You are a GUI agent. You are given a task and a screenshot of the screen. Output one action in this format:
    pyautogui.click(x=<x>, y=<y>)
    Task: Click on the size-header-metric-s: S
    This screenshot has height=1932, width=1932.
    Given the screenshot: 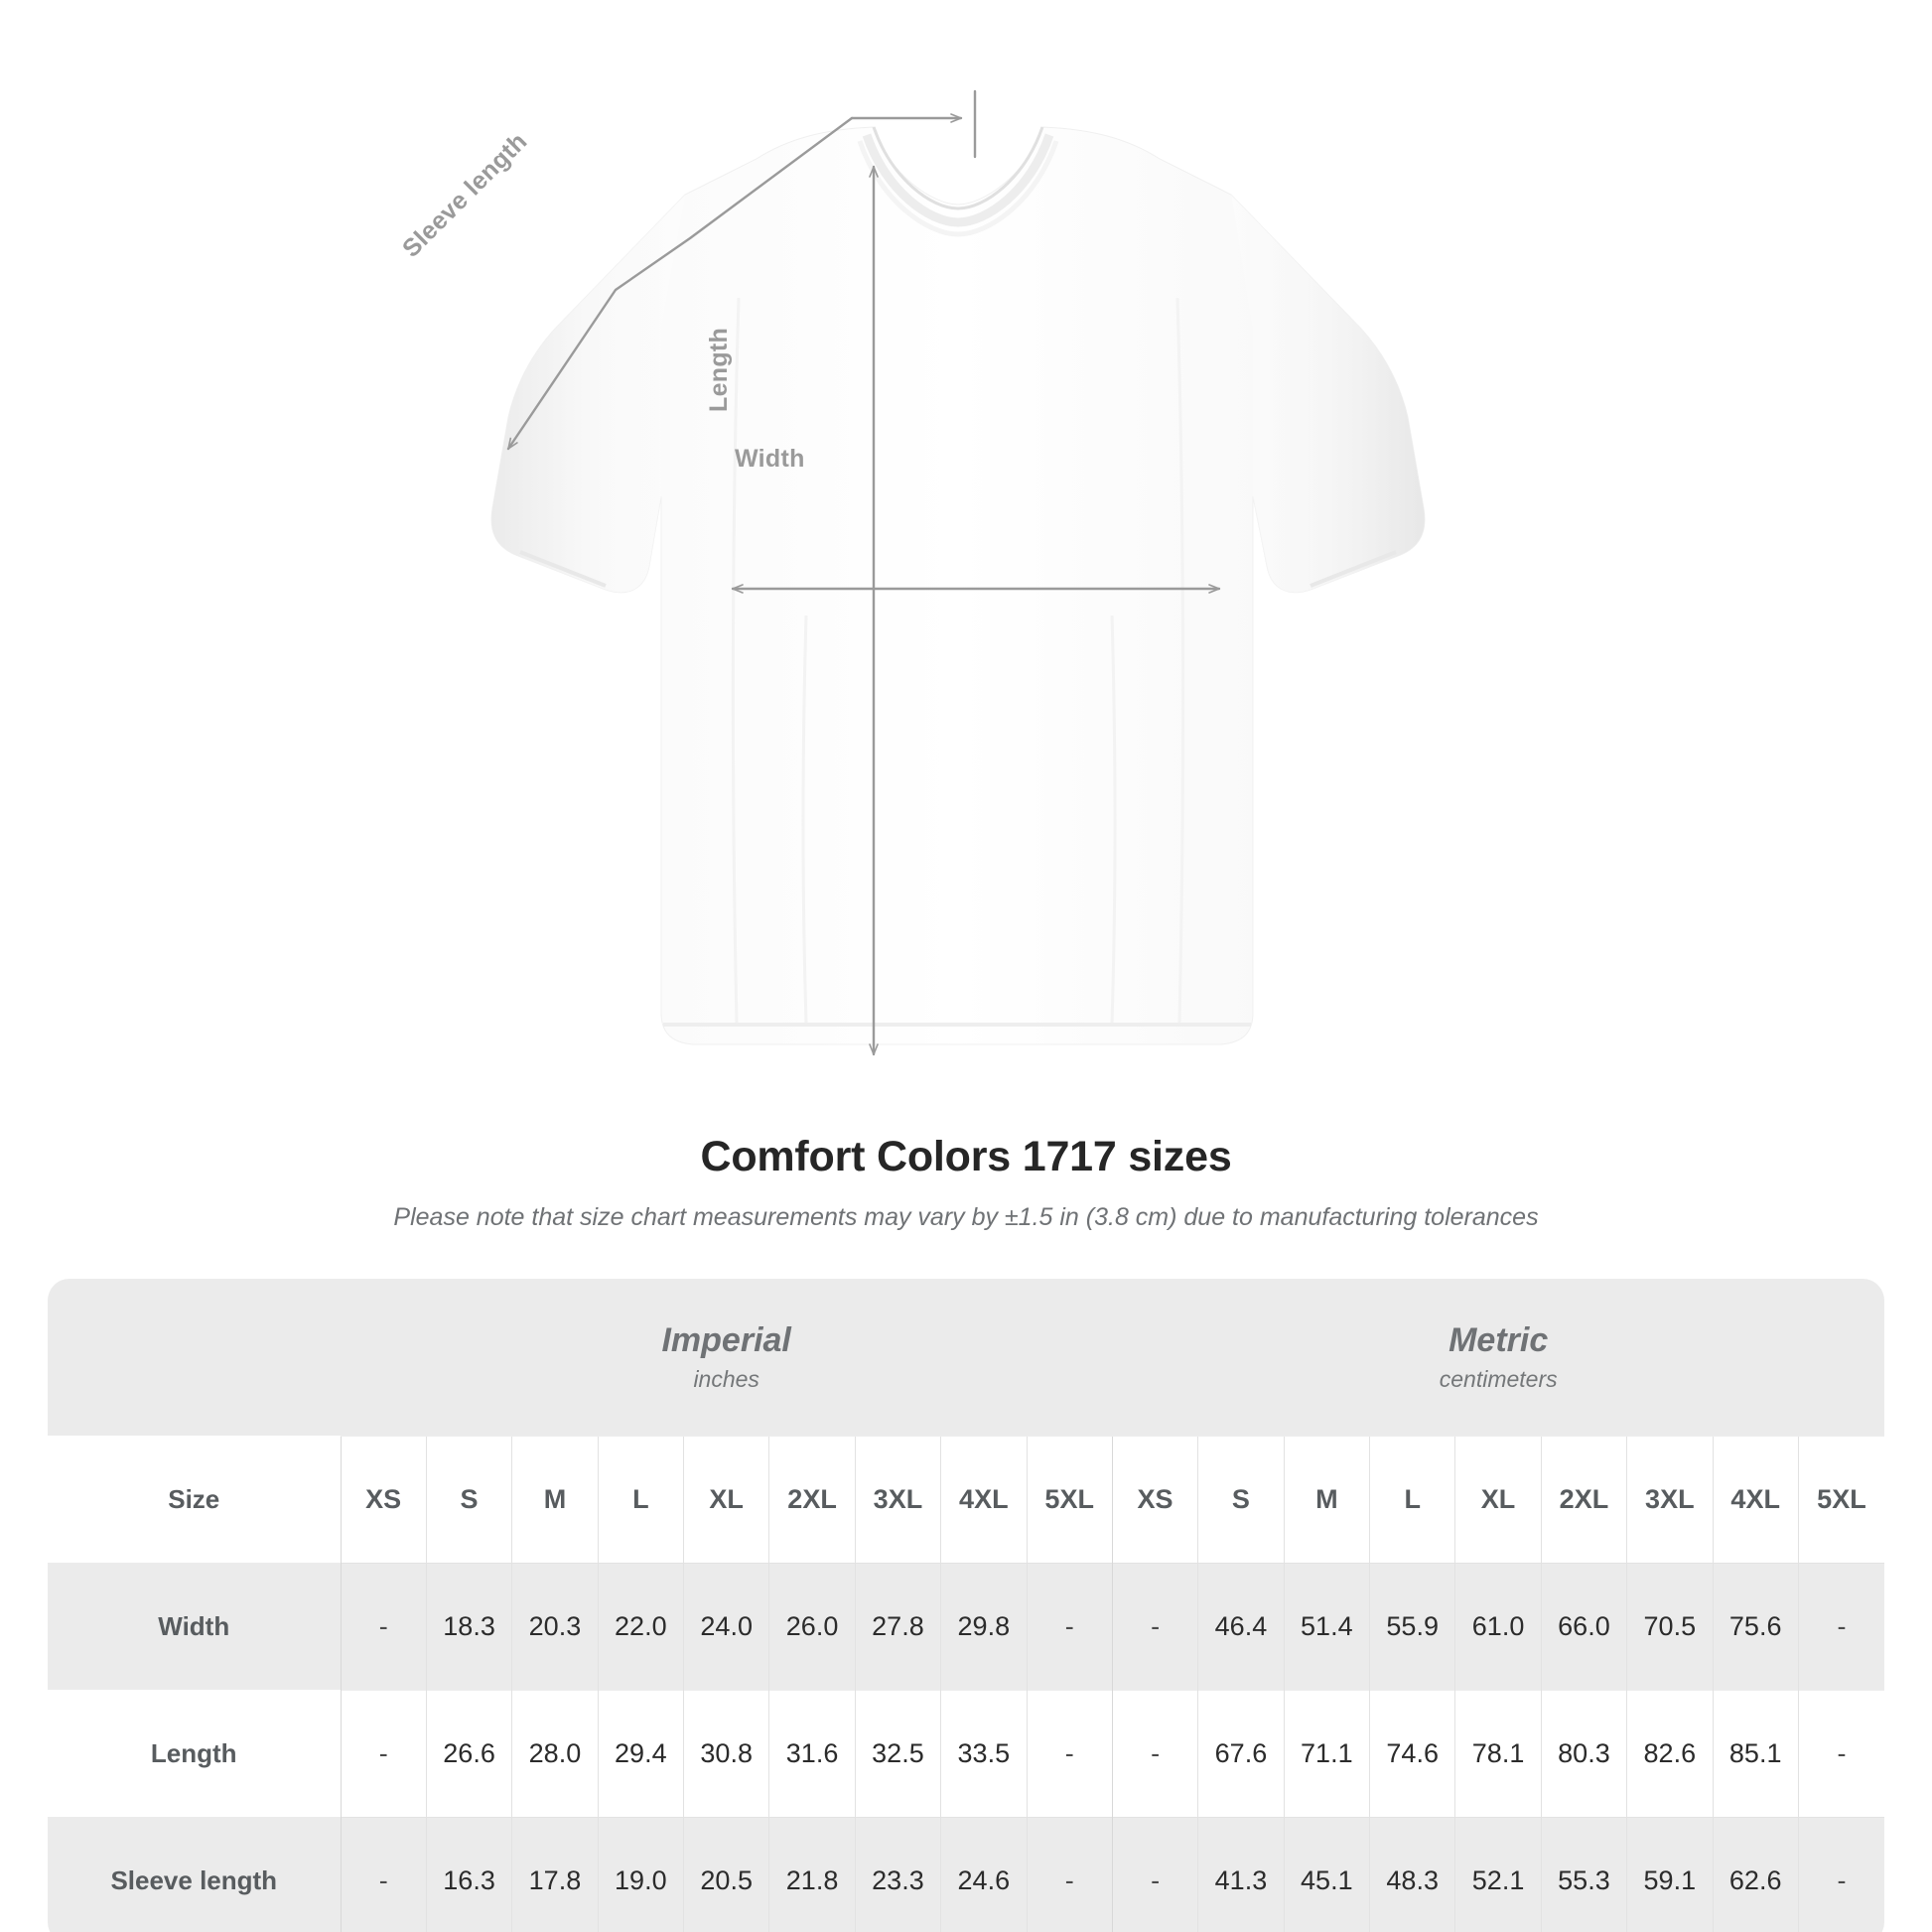 What is the action you would take?
    pyautogui.click(x=1241, y=1499)
    